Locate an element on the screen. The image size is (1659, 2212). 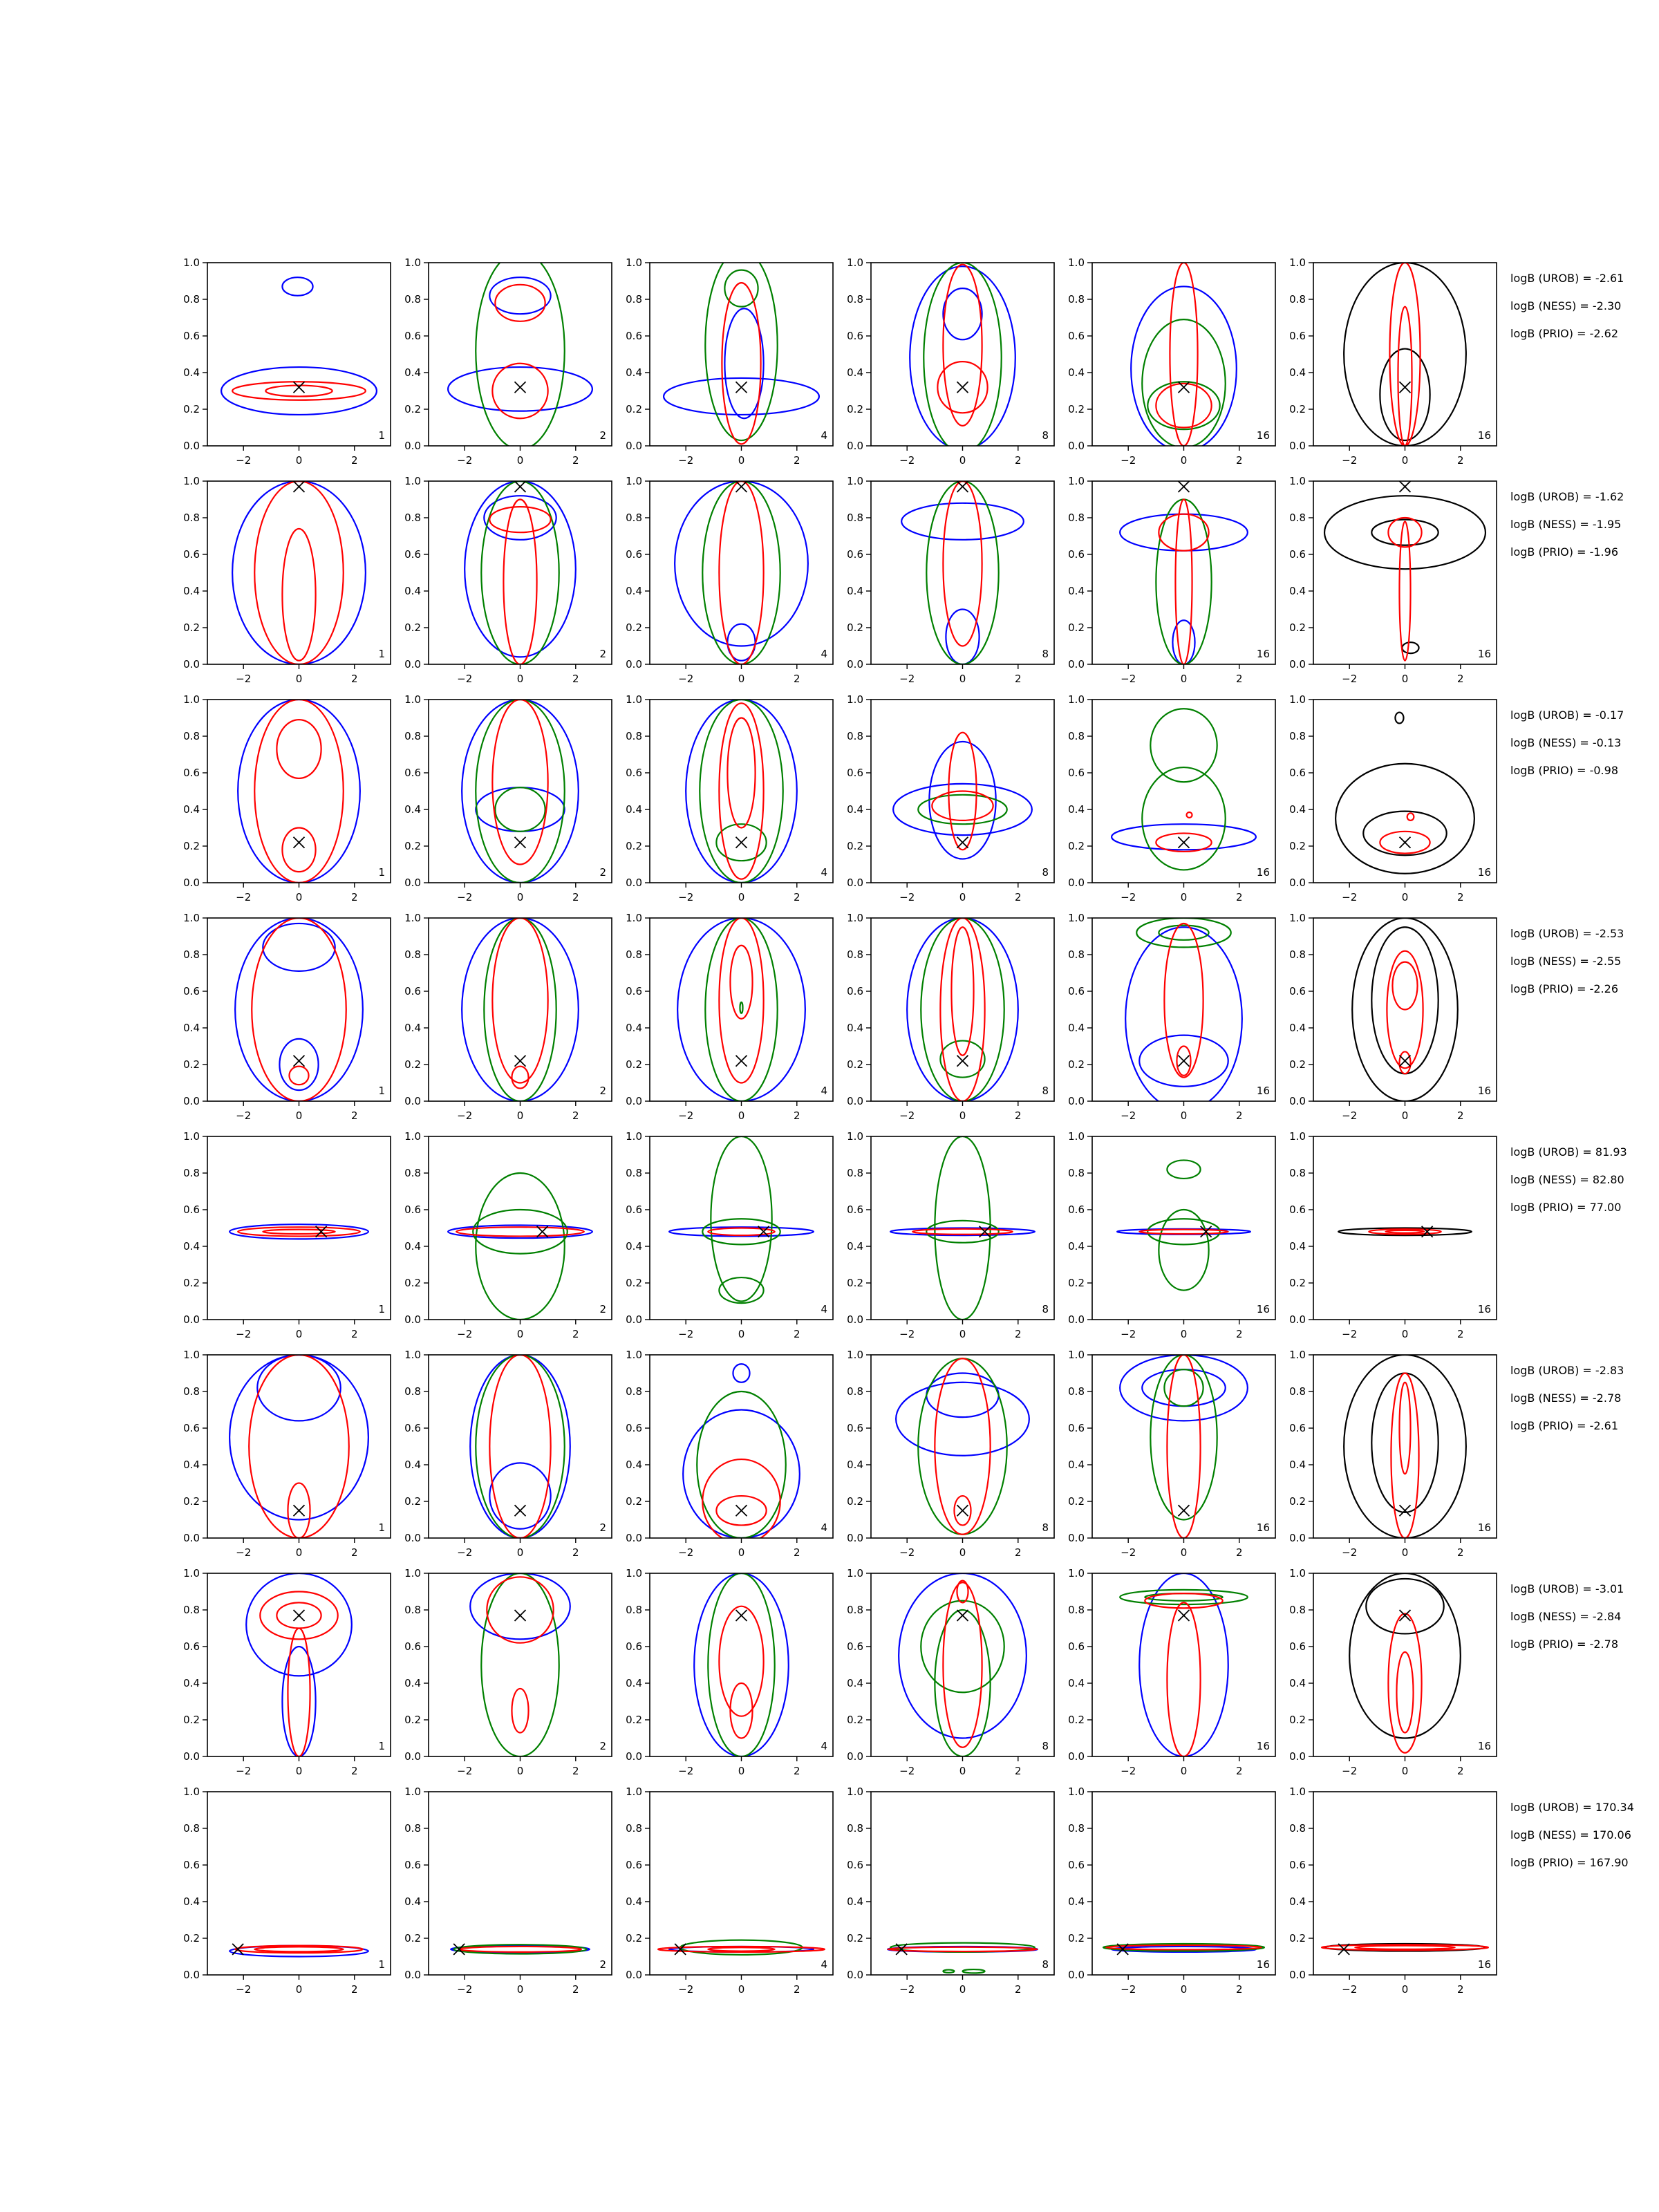
logb-annotation: logB (NESS) = -2.55 is located at coordinates (1565, 962).